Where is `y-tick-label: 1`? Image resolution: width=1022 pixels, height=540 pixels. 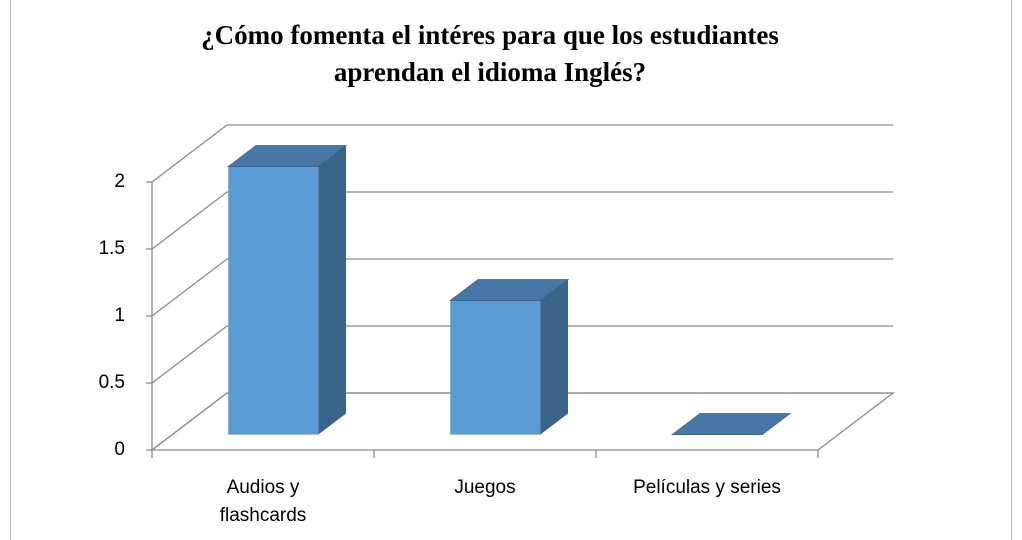
y-tick-label: 1 is located at coordinates (119, 315).